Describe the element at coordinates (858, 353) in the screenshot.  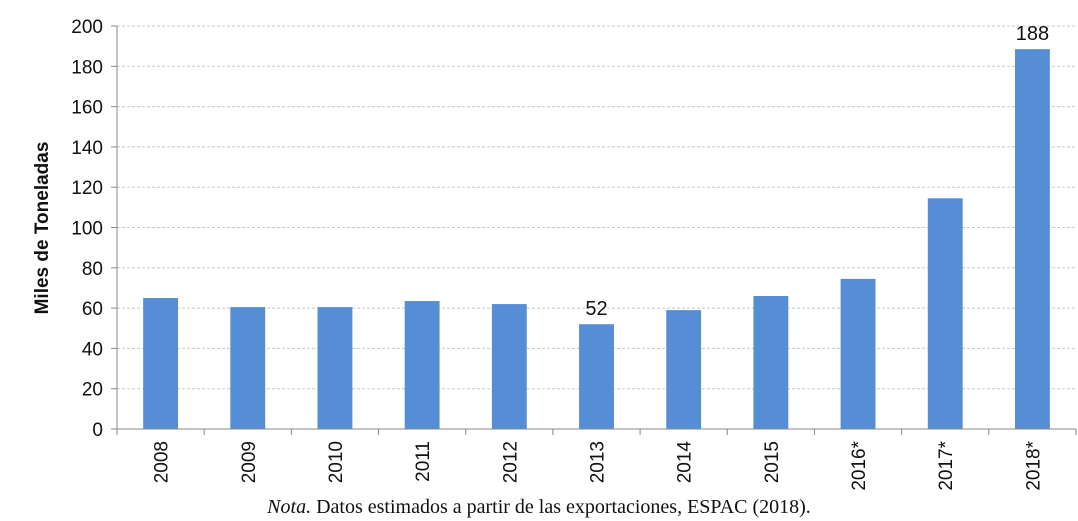
I see `bar-2016-est` at that location.